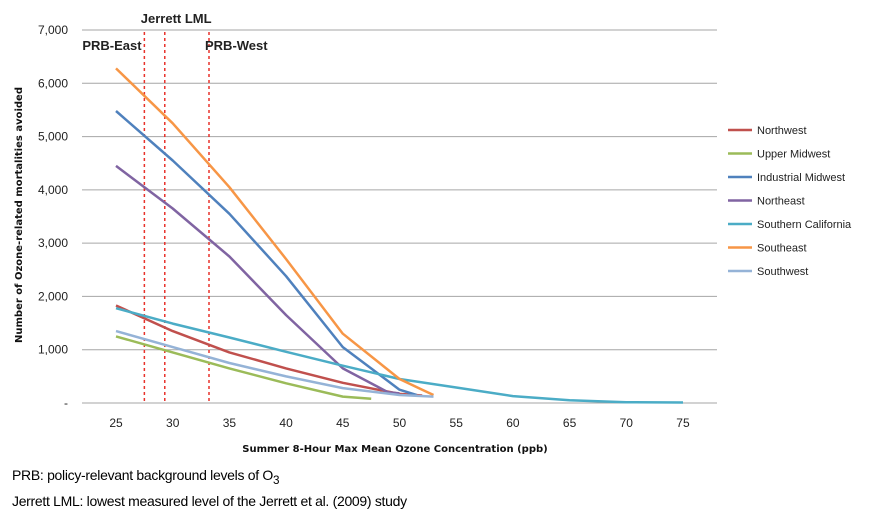 This screenshot has height=515, width=873. I want to click on x-tick-label: 60, so click(513, 423).